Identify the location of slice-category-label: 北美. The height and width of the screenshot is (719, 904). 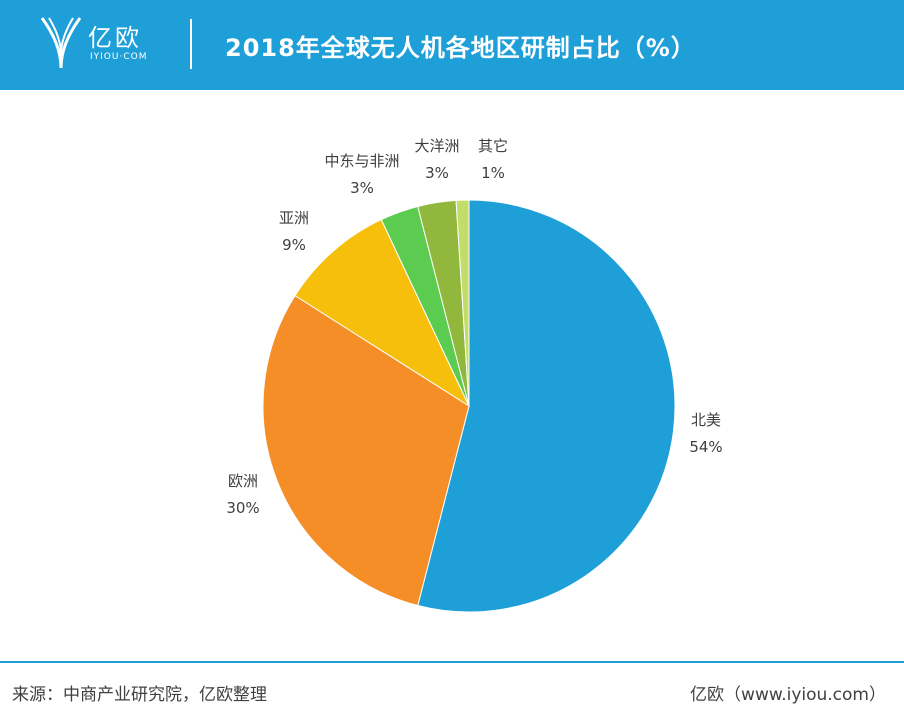
(706, 420).